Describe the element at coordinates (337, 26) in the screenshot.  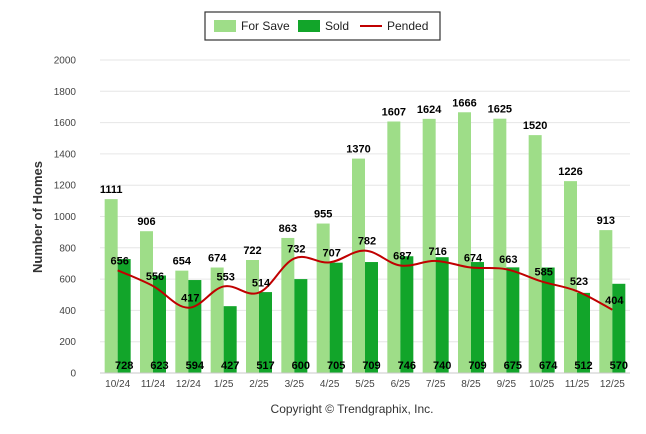
I see `legend-label-sold: Sold` at that location.